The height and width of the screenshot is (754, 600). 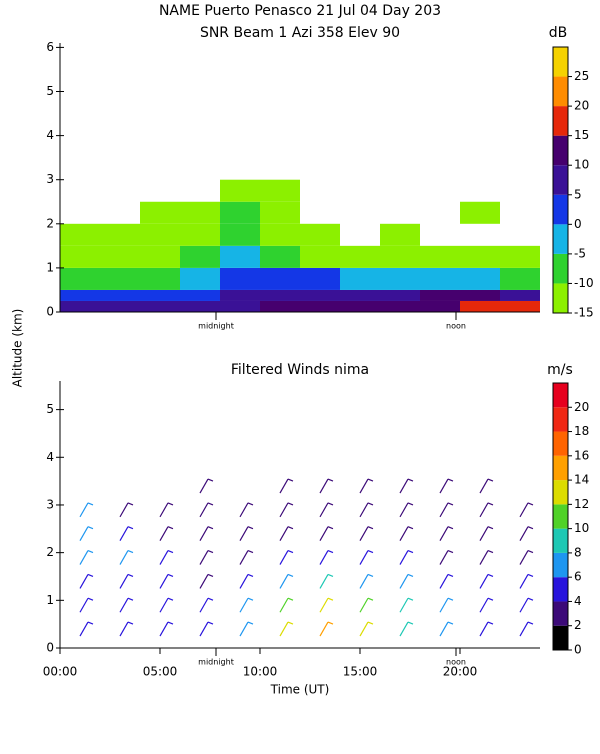 What do you see at coordinates (581, 135) in the screenshot?
I see `colorbar-tick-label: 15` at bounding box center [581, 135].